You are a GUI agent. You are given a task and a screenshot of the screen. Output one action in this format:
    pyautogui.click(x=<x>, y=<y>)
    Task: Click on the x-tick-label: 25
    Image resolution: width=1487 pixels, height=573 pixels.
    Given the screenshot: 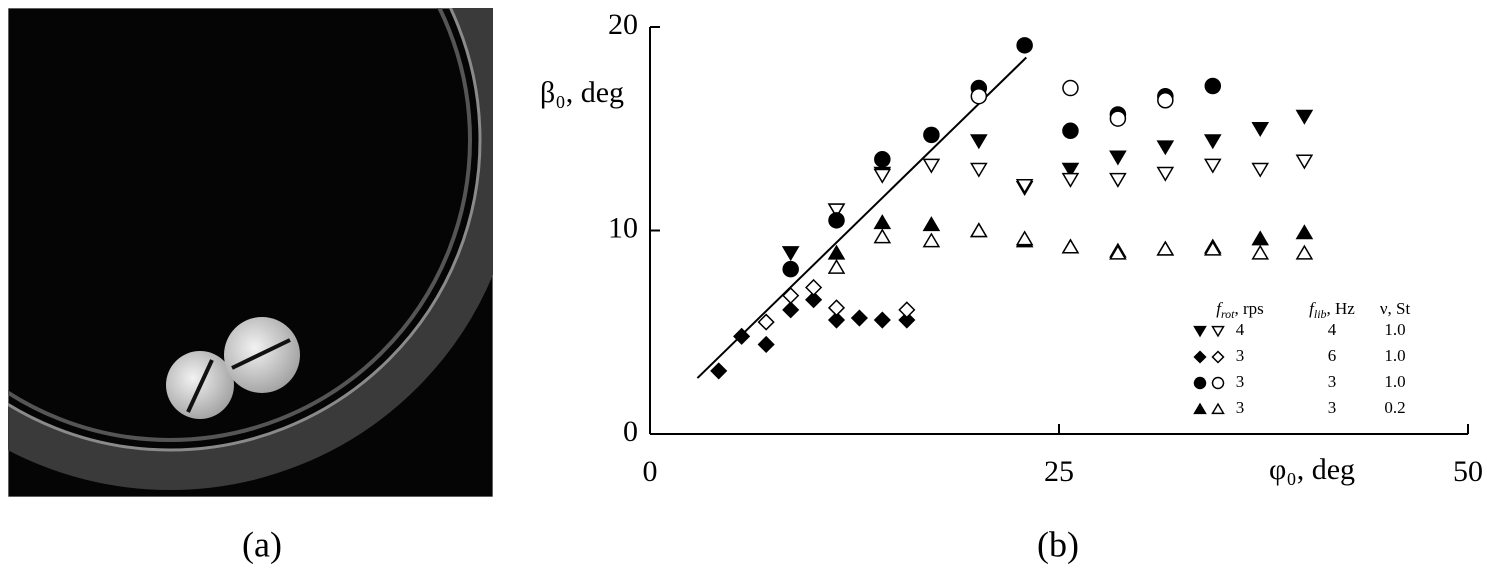 What is the action you would take?
    pyautogui.click(x=1059, y=471)
    